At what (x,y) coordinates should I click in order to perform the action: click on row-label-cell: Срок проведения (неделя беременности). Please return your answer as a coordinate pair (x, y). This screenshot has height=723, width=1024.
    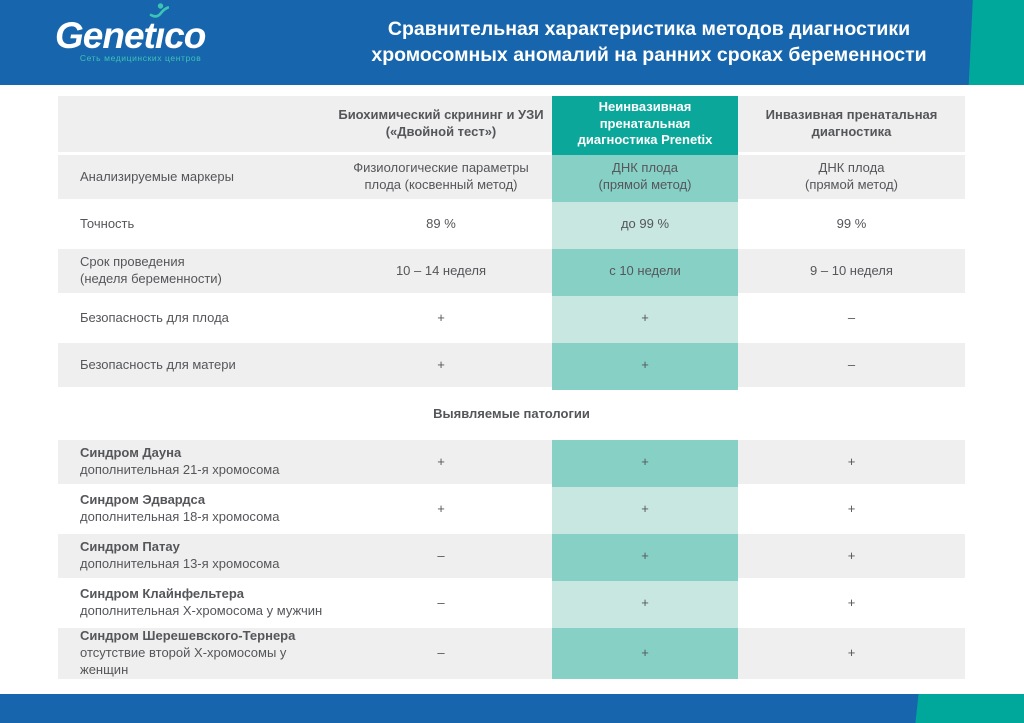
    Looking at the image, I should click on (194, 272).